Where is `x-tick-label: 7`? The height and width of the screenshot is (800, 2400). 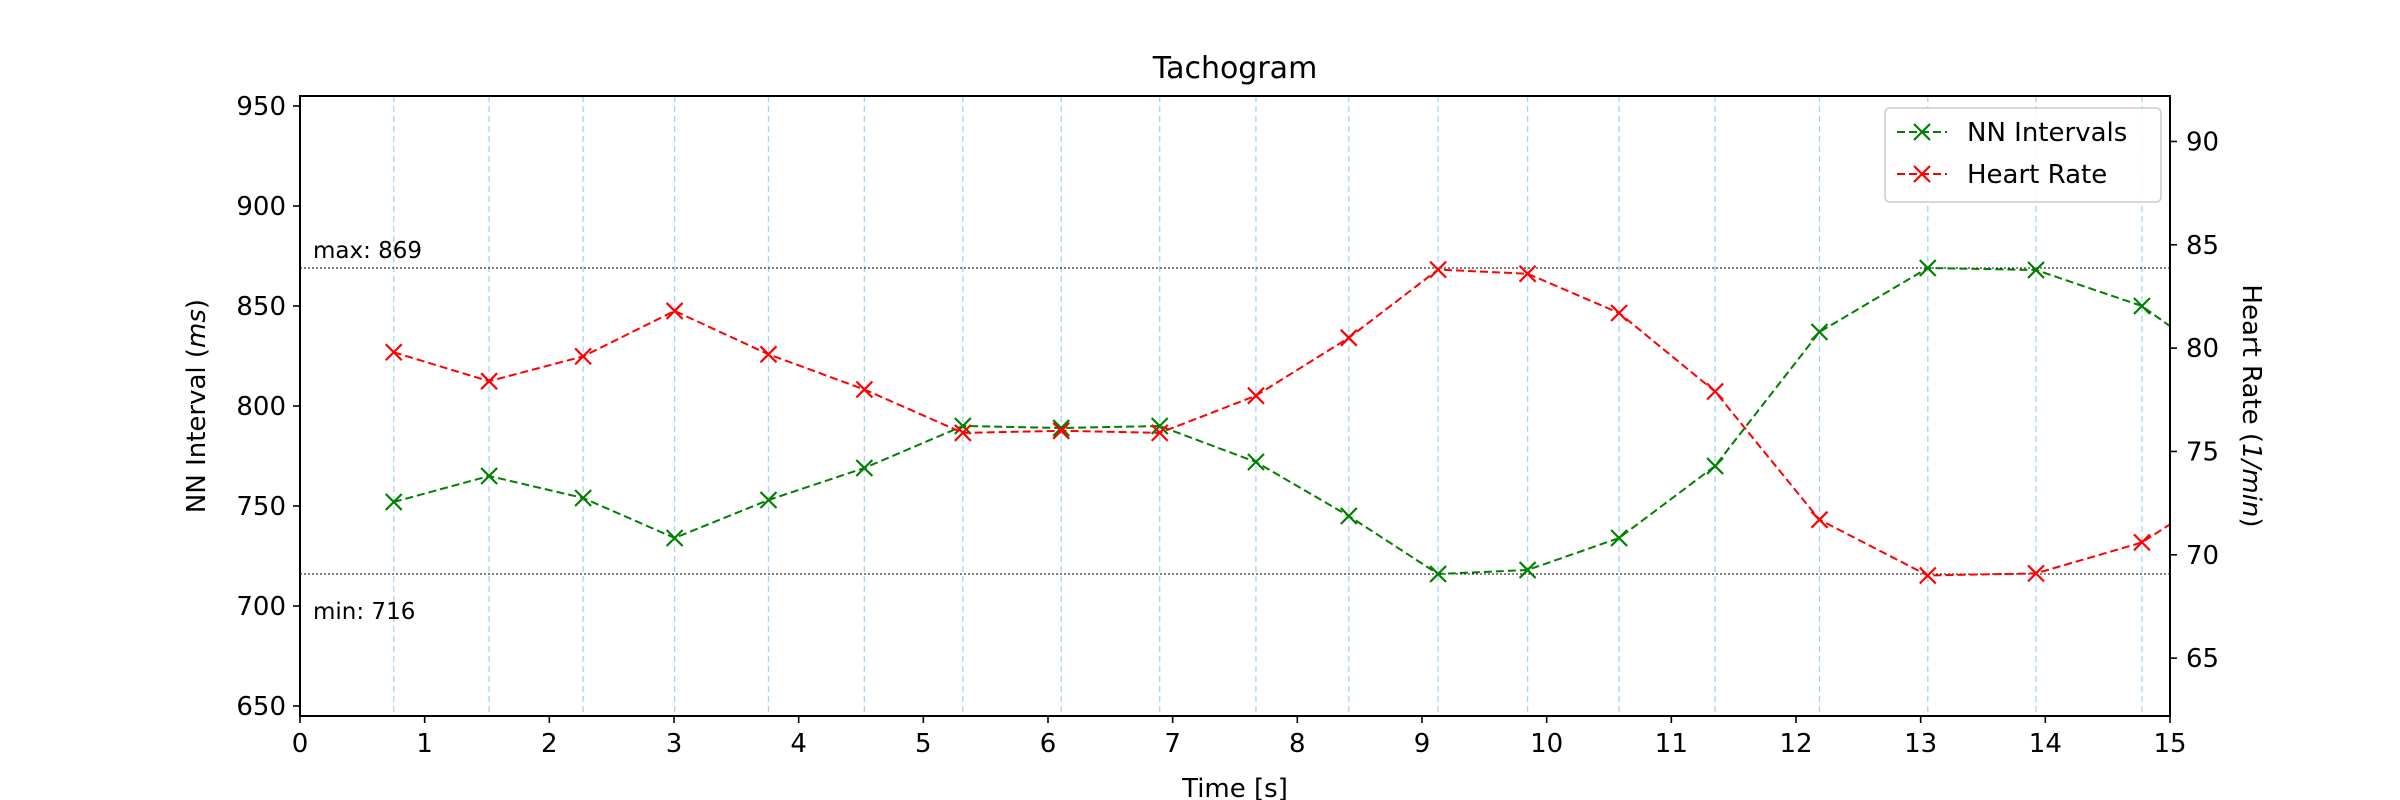 x-tick-label: 7 is located at coordinates (1172, 744).